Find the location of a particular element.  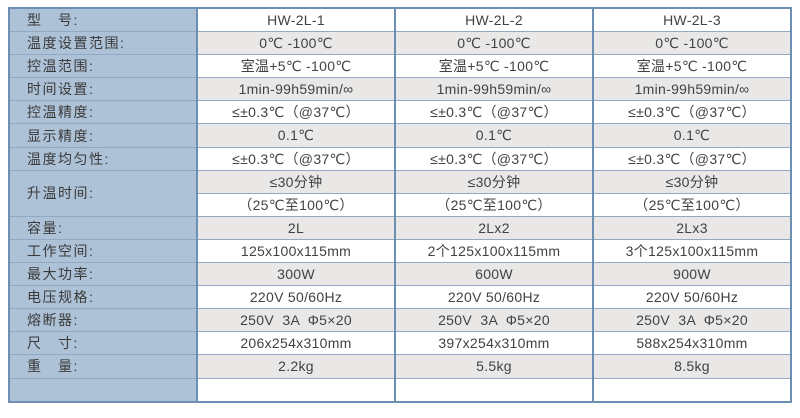

spec-row-empty is located at coordinates (400, 390).